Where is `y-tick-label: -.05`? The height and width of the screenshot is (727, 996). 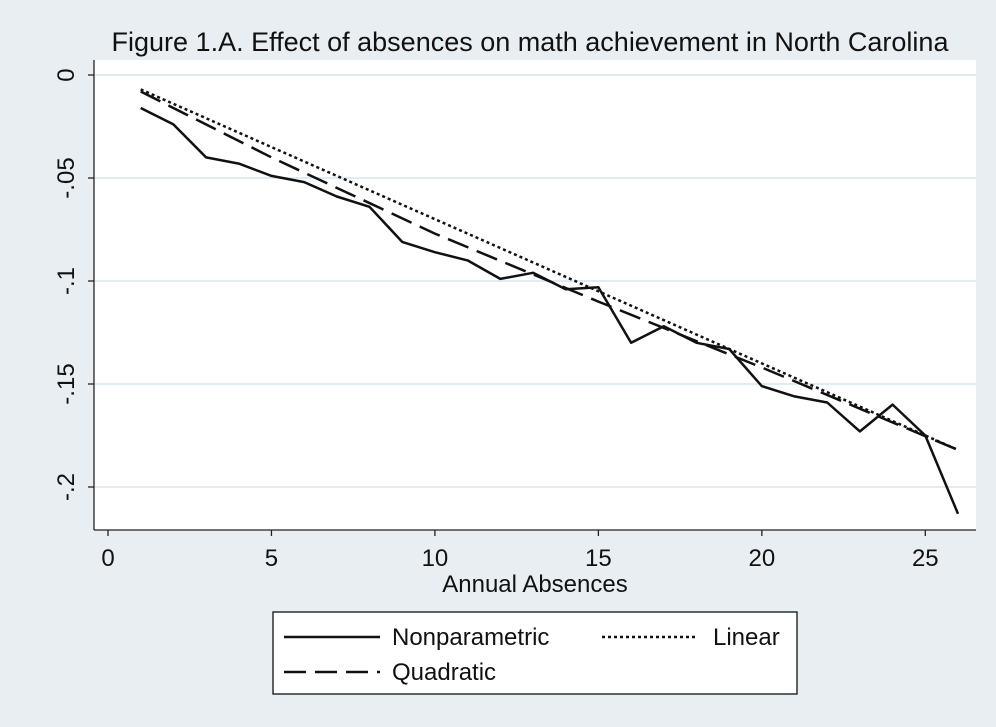
y-tick-label: -.05 is located at coordinates (66, 177).